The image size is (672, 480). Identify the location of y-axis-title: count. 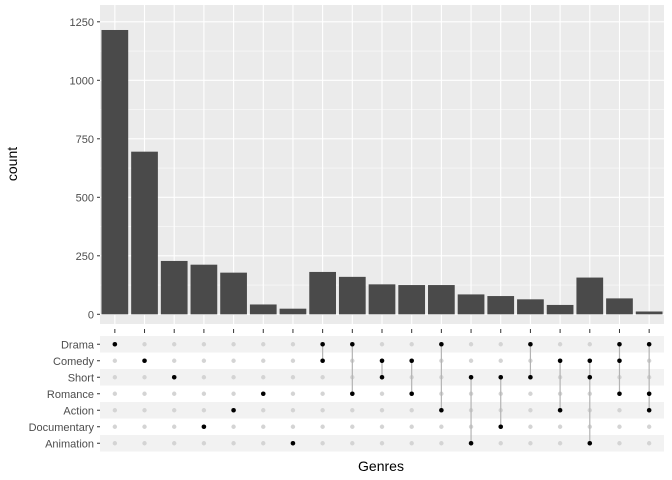
(12, 164).